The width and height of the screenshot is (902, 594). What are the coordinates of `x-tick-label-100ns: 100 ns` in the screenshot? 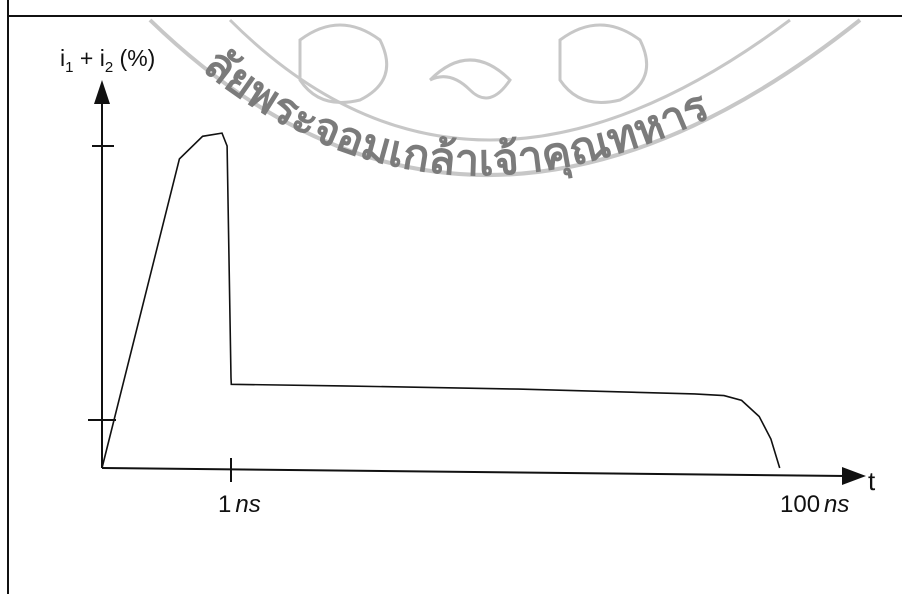 It's located at (814, 504).